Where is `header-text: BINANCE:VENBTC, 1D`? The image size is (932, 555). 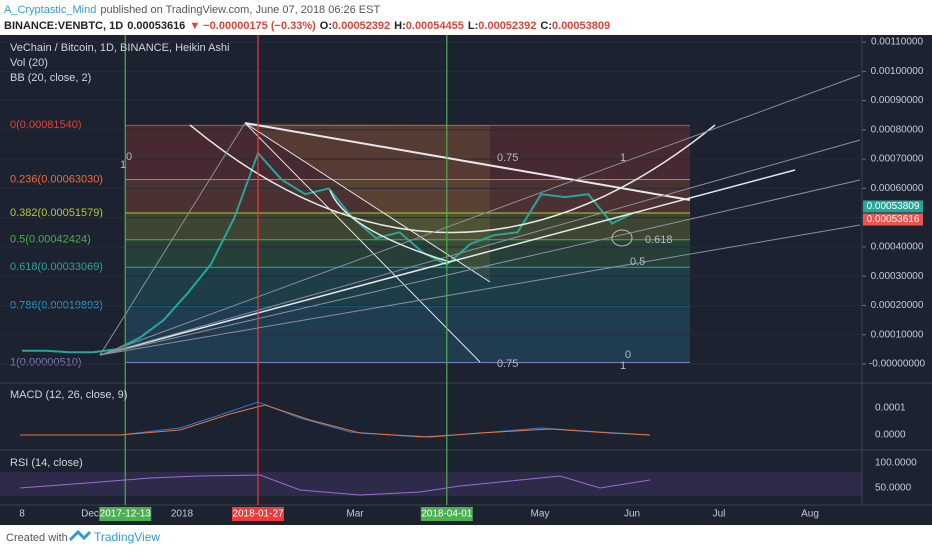
header-text: BINANCE:VENBTC, 1D is located at coordinates (63, 26).